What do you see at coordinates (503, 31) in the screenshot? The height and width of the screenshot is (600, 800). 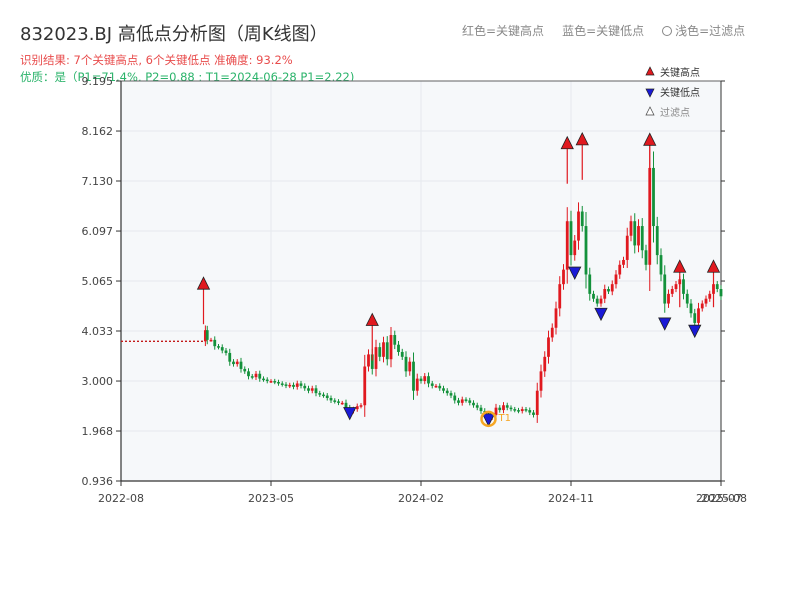 I see `top-legend-red-high: 红色=关键高点` at bounding box center [503, 31].